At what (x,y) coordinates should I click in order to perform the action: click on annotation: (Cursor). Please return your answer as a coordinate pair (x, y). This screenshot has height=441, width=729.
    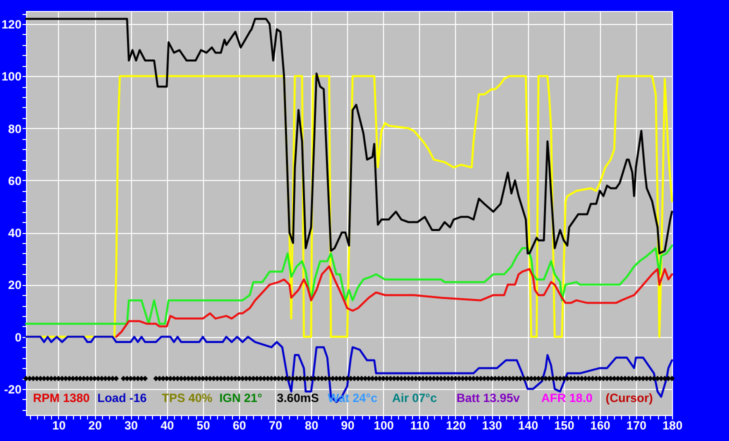
    Looking at the image, I should click on (629, 398).